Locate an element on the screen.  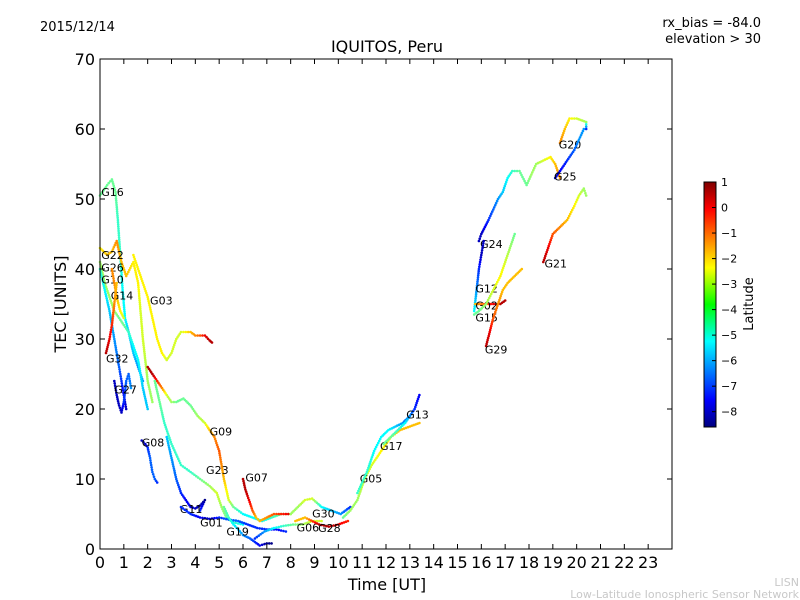
colorbar-tick-label: 0 is located at coordinates (724, 208).